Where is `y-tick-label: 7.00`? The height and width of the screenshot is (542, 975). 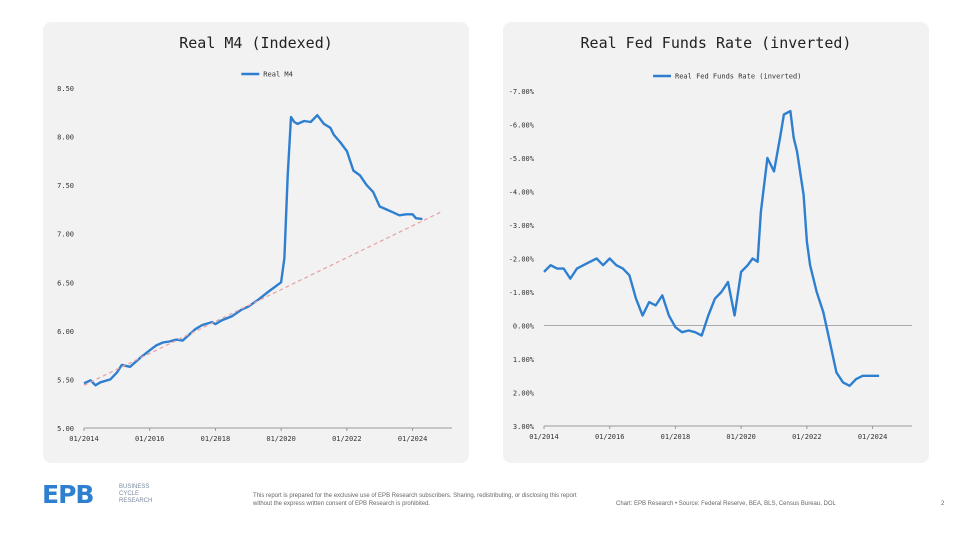
y-tick-label: 7.00 is located at coordinates (65, 235).